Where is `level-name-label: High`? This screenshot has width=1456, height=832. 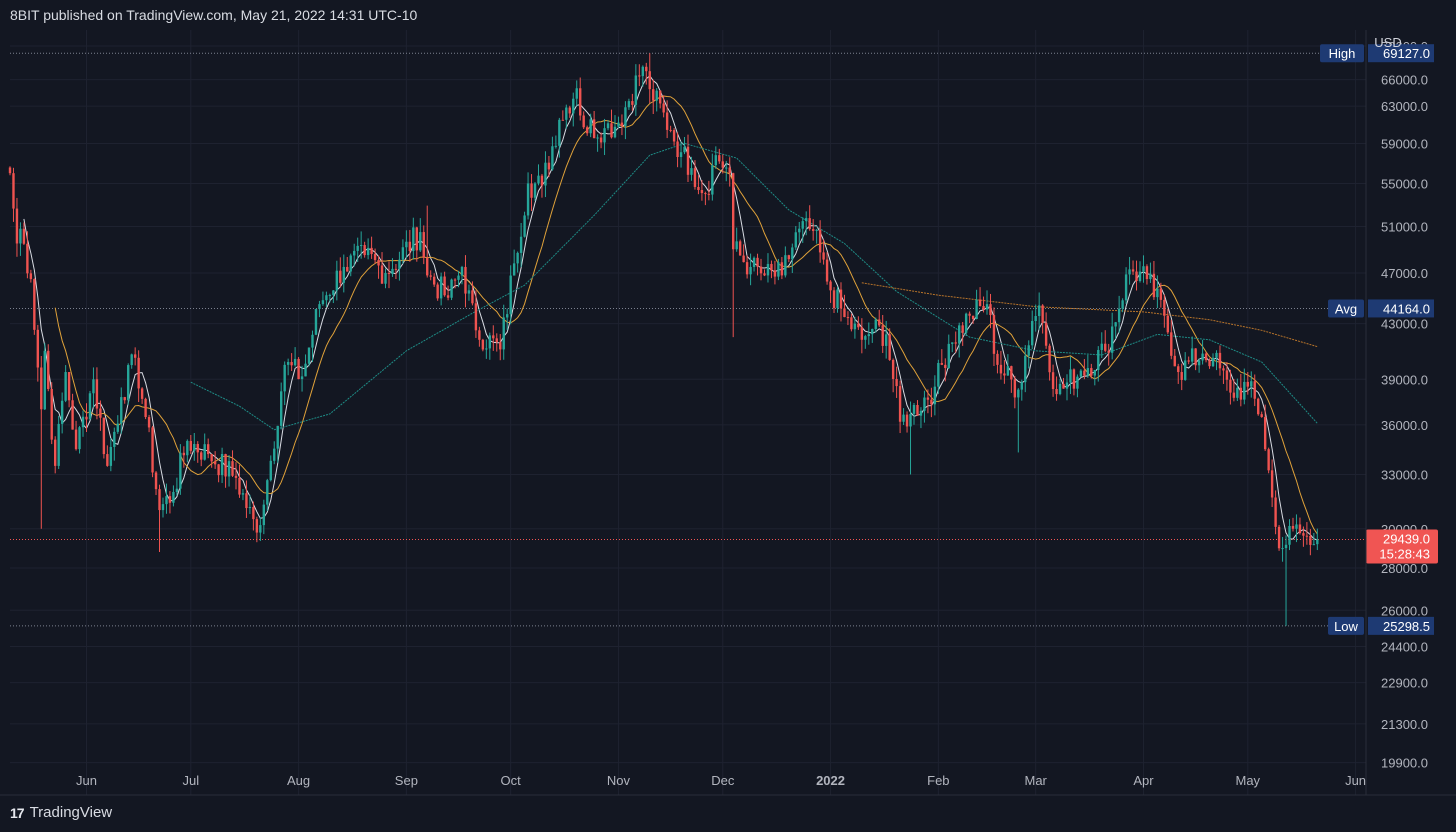 level-name-label: High is located at coordinates (1342, 53).